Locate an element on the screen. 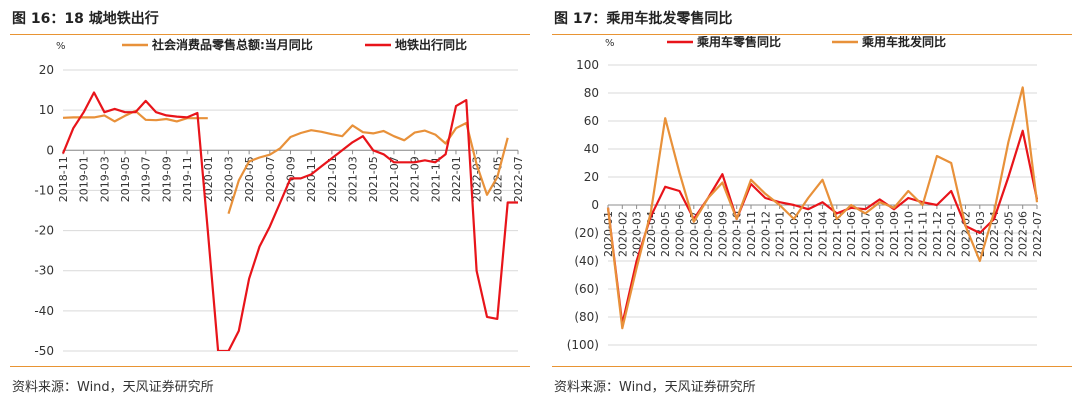 The height and width of the screenshot is (413, 1080). y-tick-label: -10 is located at coordinates (44, 190).